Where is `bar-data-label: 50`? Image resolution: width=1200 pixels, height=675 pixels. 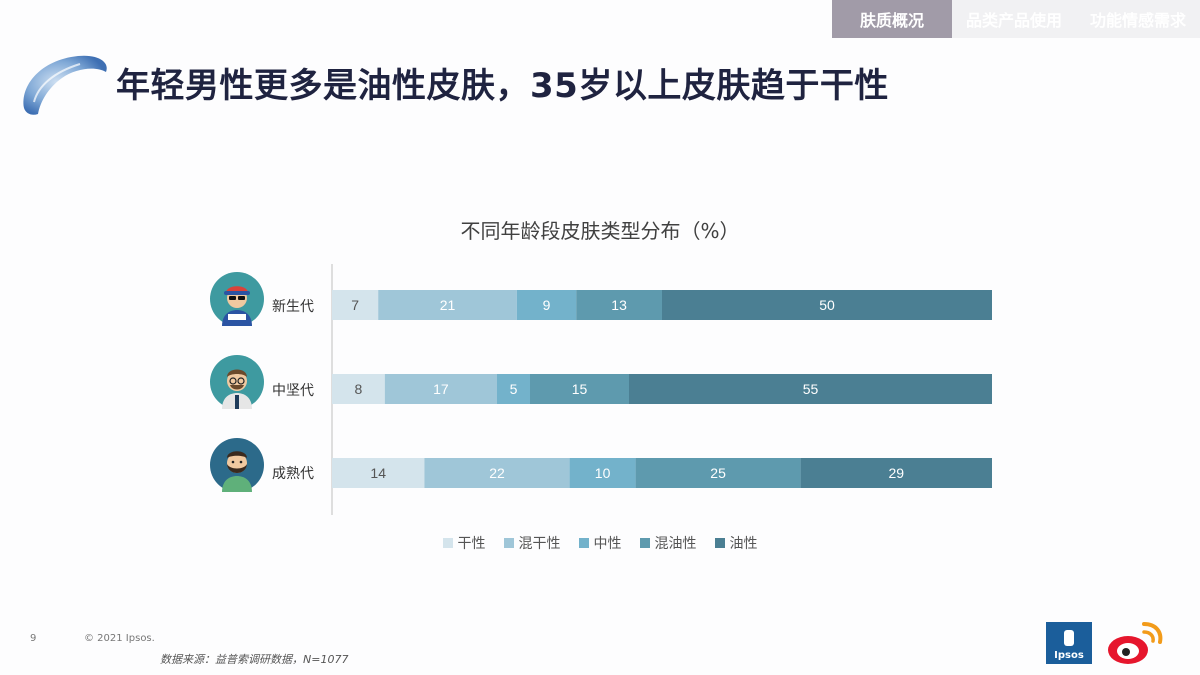
bar-data-label: 50 is located at coordinates (827, 305).